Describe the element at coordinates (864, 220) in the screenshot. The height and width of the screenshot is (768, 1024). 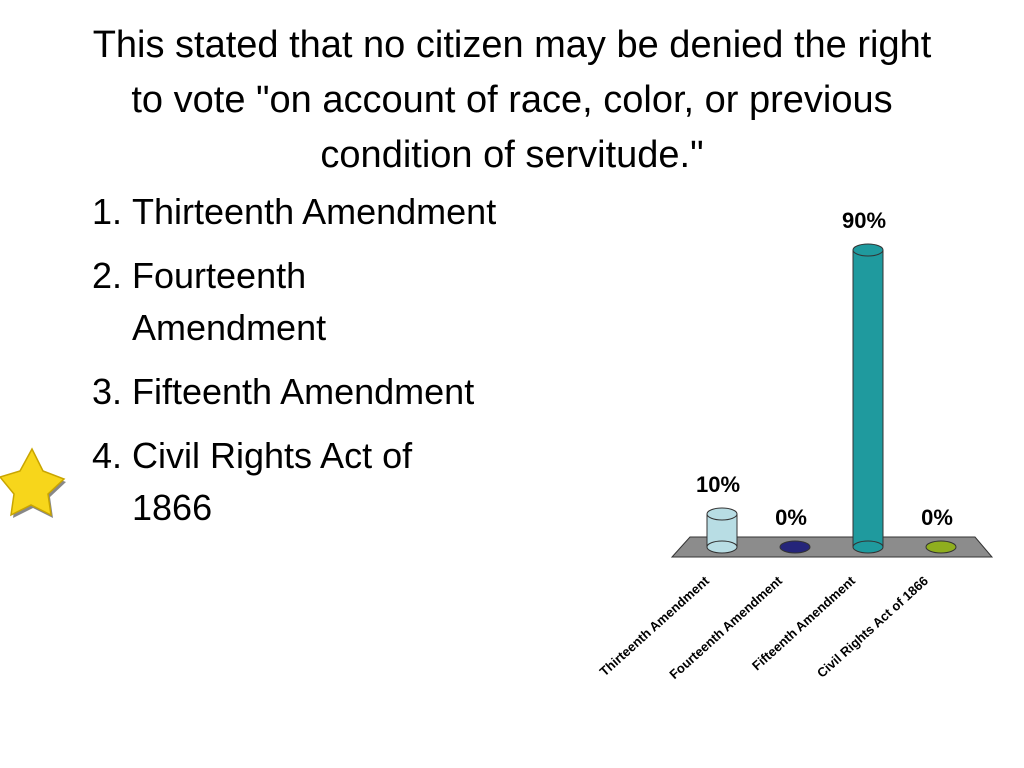
I see `value-label: 90%` at that location.